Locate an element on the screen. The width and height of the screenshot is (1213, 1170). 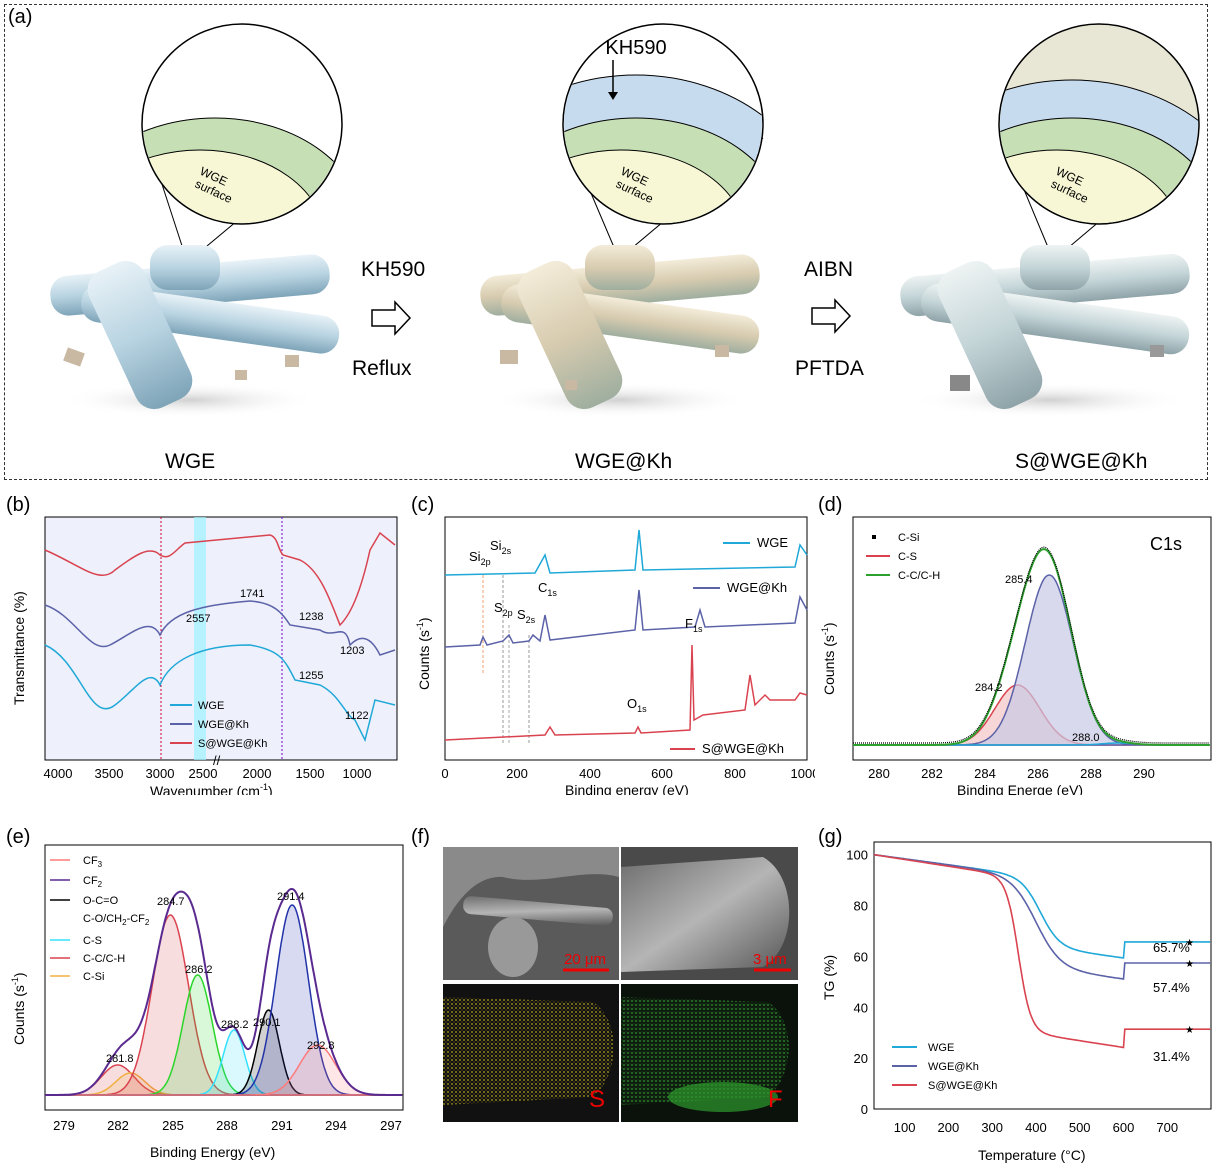
ylabel-g: TG (%) is located at coordinates (829, 977).